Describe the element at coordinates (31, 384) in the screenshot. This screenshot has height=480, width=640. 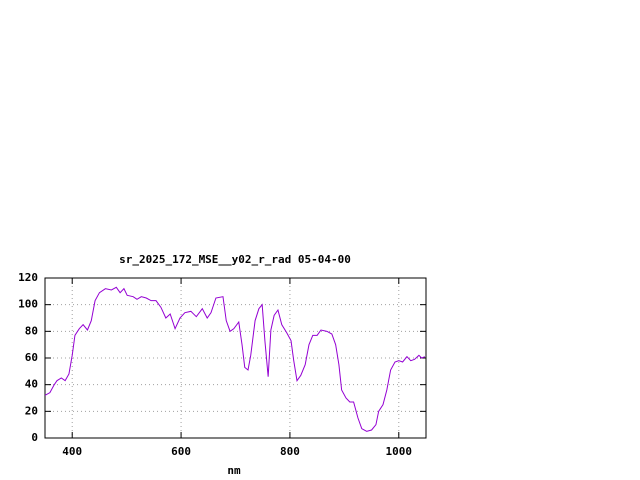
I see `y-tick-label: 40` at that location.